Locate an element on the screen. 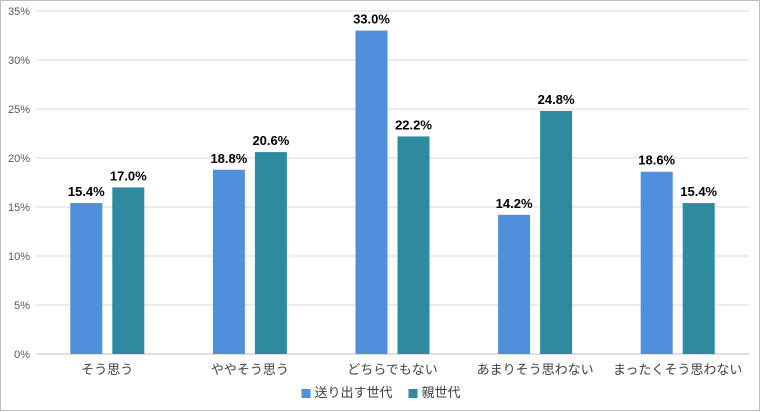 The image size is (760, 412). y-tick-label: 15% is located at coordinates (19, 208).